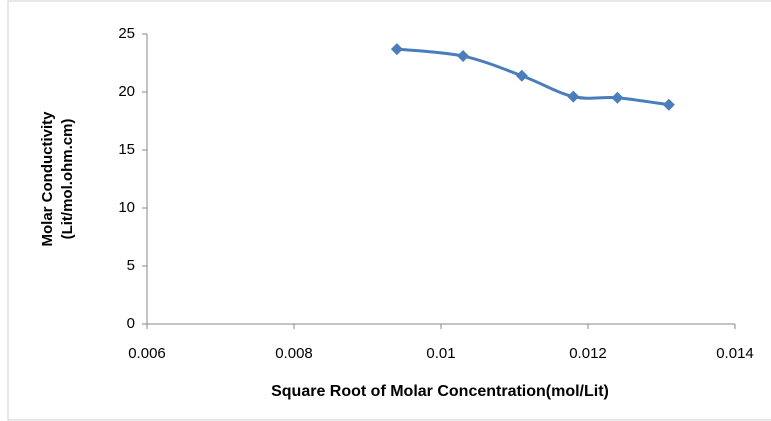 The width and height of the screenshot is (771, 421). I want to click on y-tick-label: 20, so click(126, 91).